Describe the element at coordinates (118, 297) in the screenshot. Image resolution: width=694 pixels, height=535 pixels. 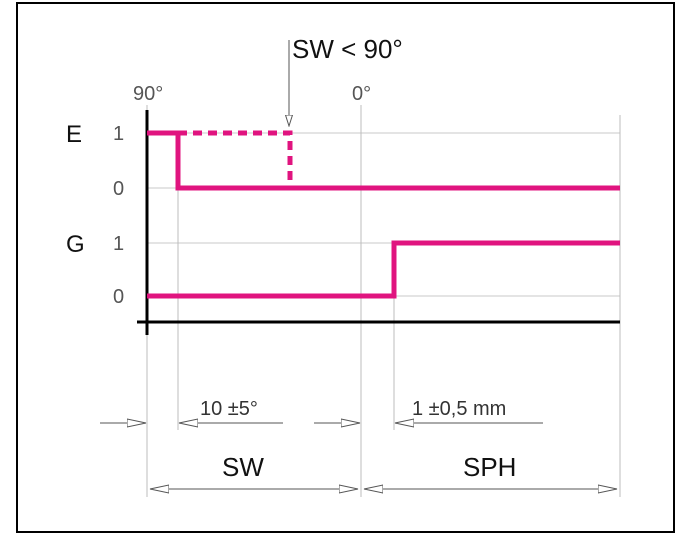
I see `signal-g-level-low: 0` at that location.